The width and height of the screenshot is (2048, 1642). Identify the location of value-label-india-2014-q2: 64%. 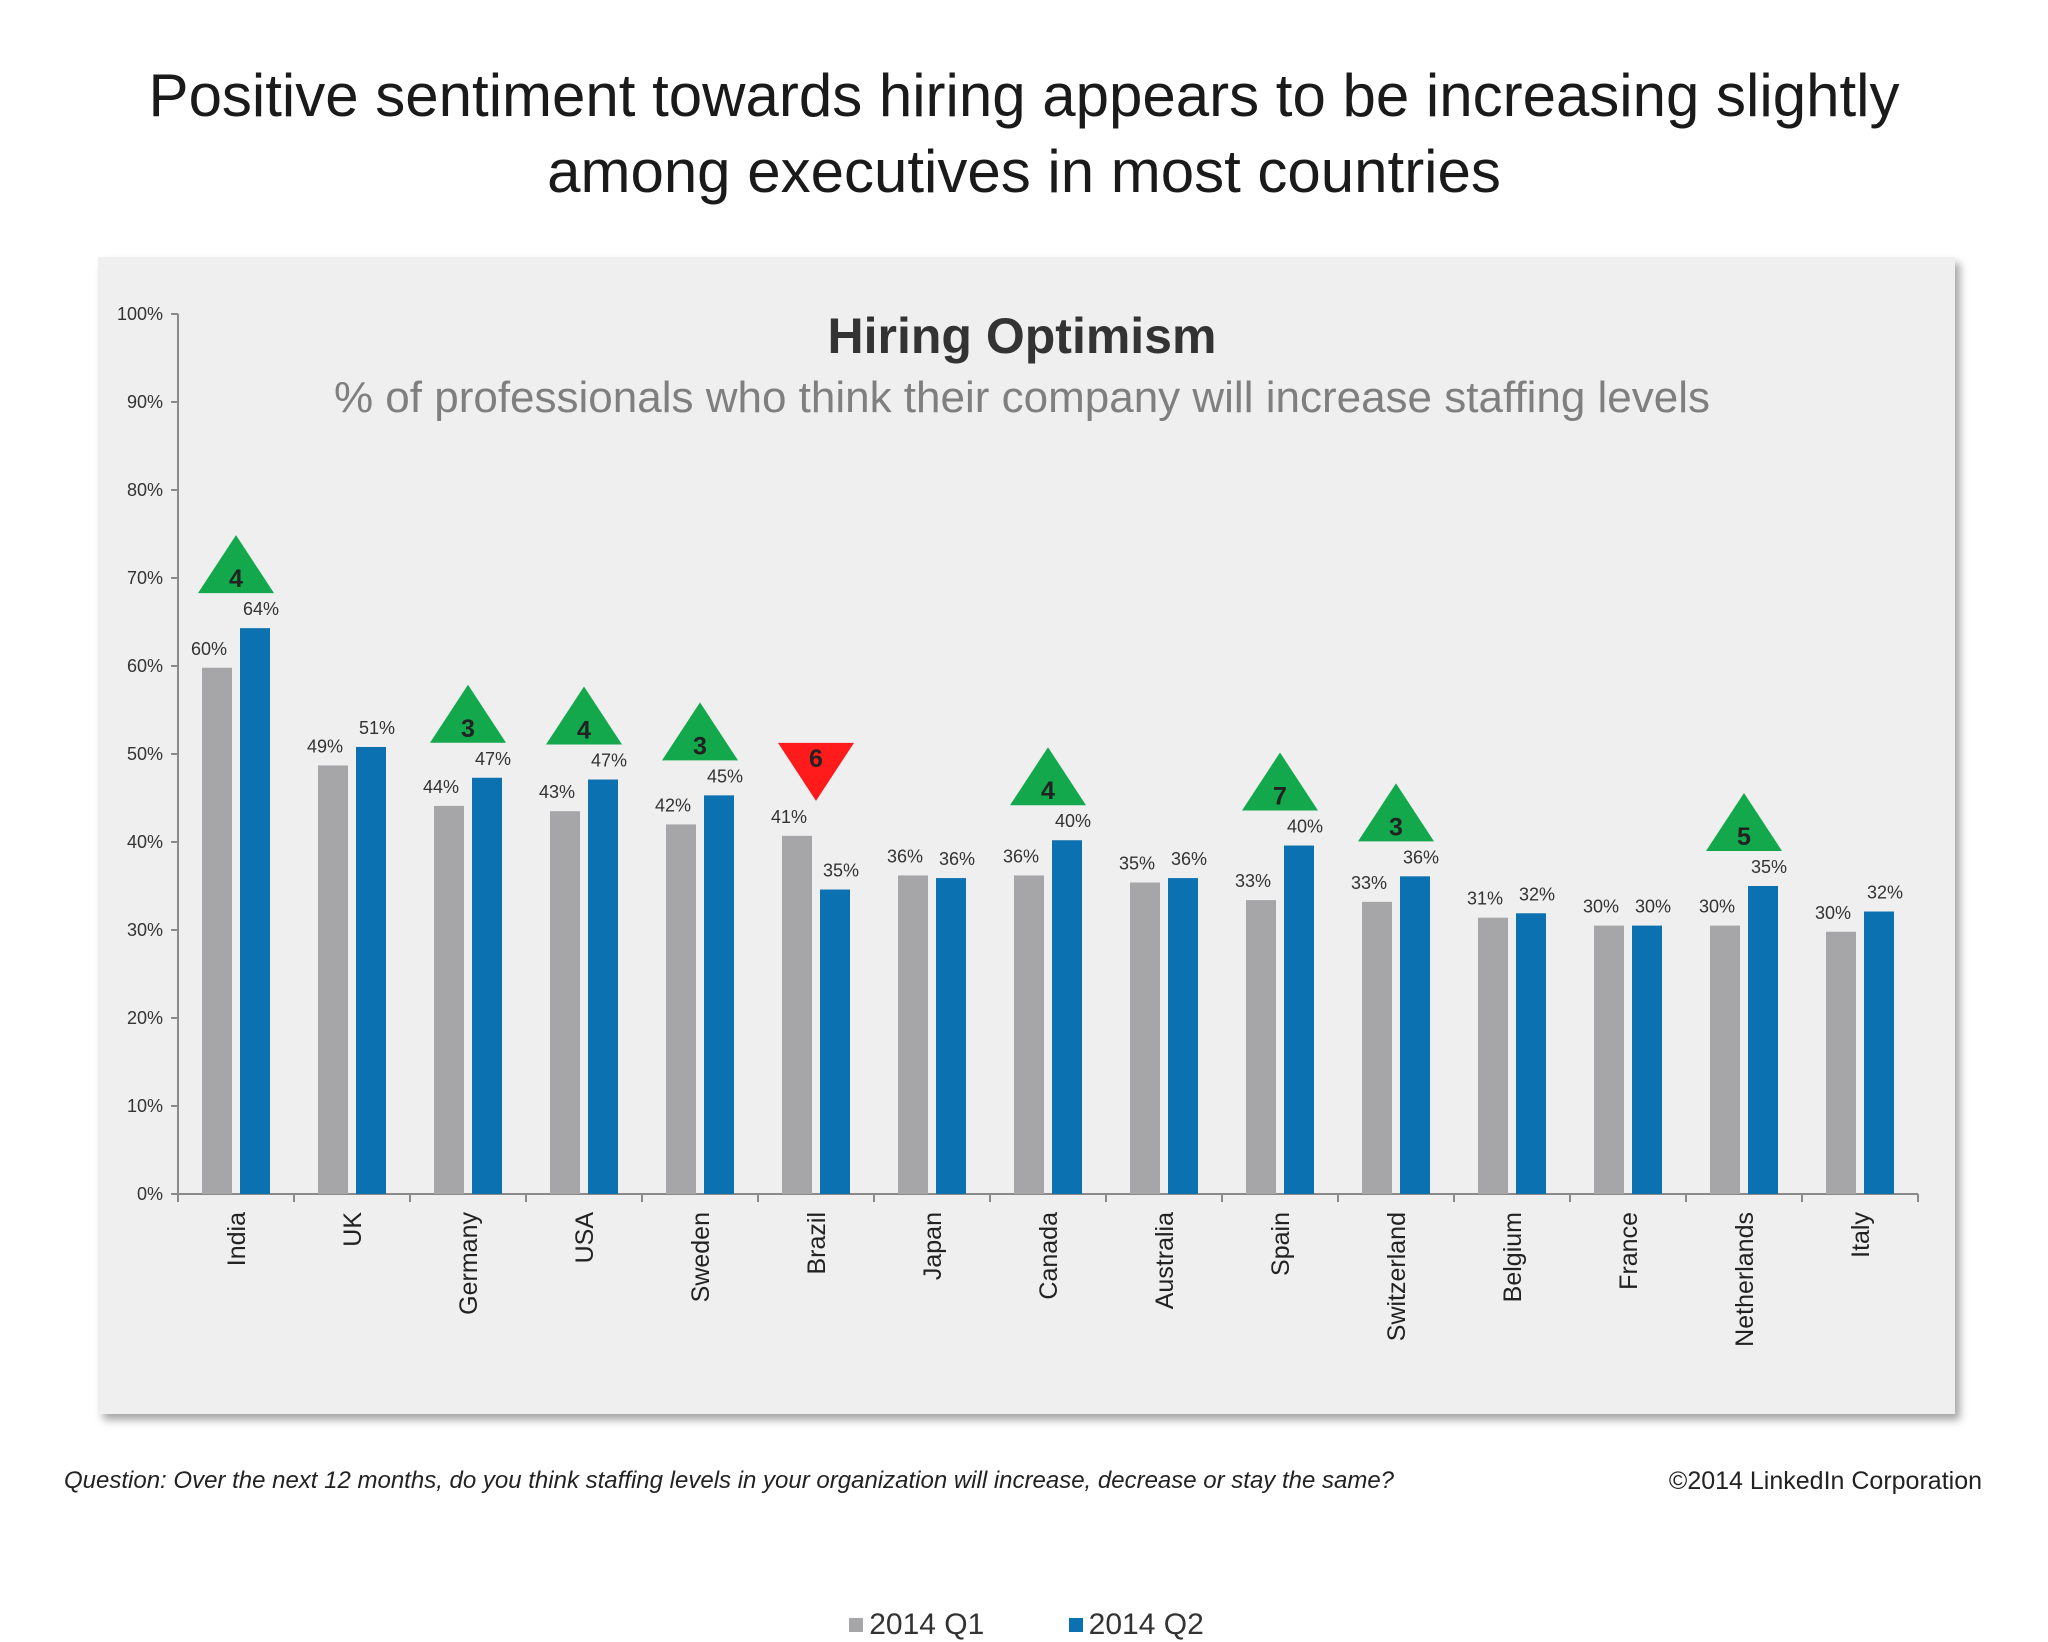
(261, 609).